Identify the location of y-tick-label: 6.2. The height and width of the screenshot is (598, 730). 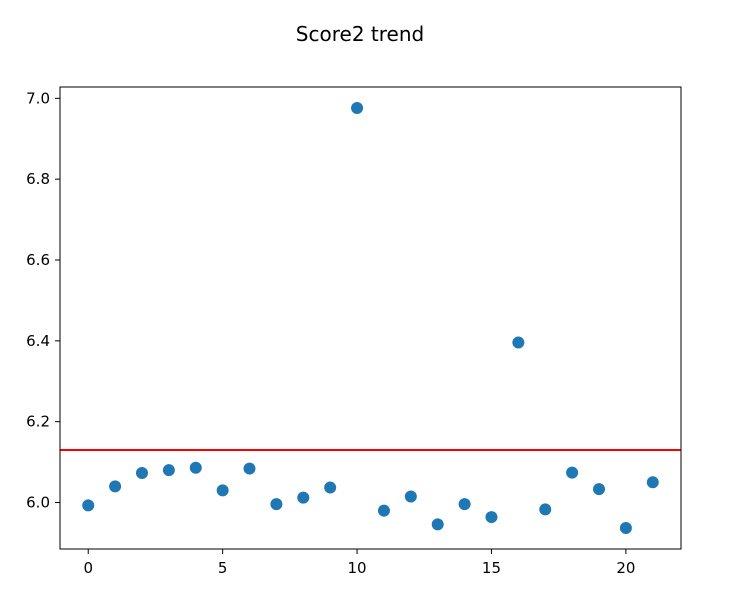
(38, 422).